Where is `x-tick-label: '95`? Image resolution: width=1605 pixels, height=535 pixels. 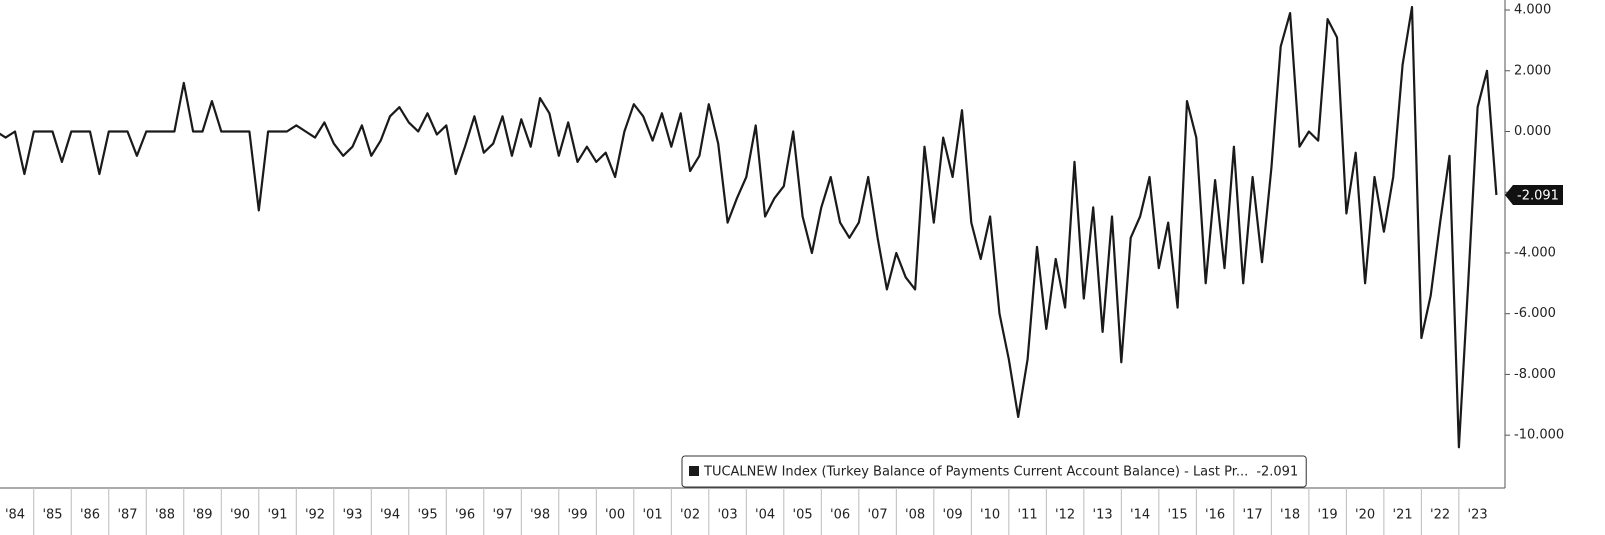 x-tick-label: '95 is located at coordinates (427, 515).